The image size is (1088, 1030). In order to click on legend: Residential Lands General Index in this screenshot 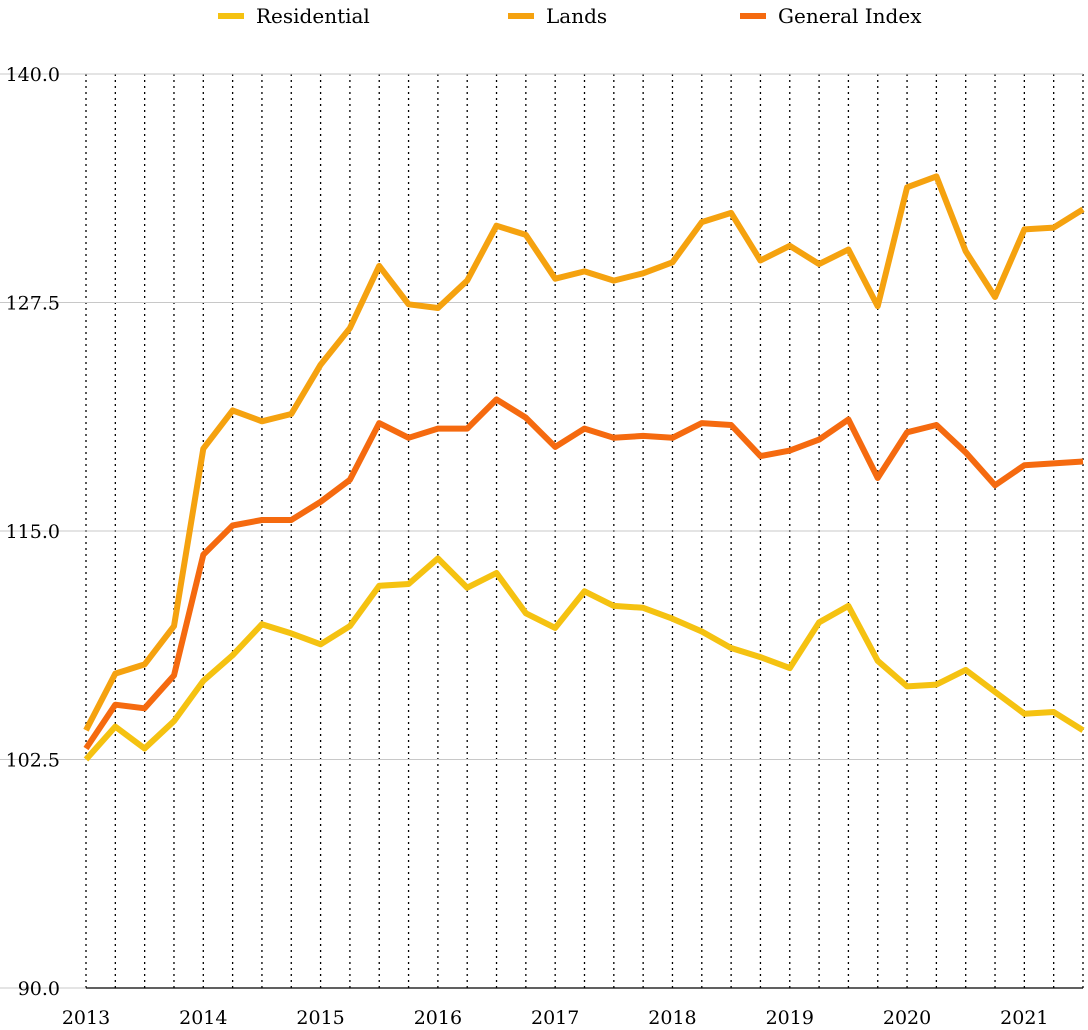, I will do `click(570, 16)`.